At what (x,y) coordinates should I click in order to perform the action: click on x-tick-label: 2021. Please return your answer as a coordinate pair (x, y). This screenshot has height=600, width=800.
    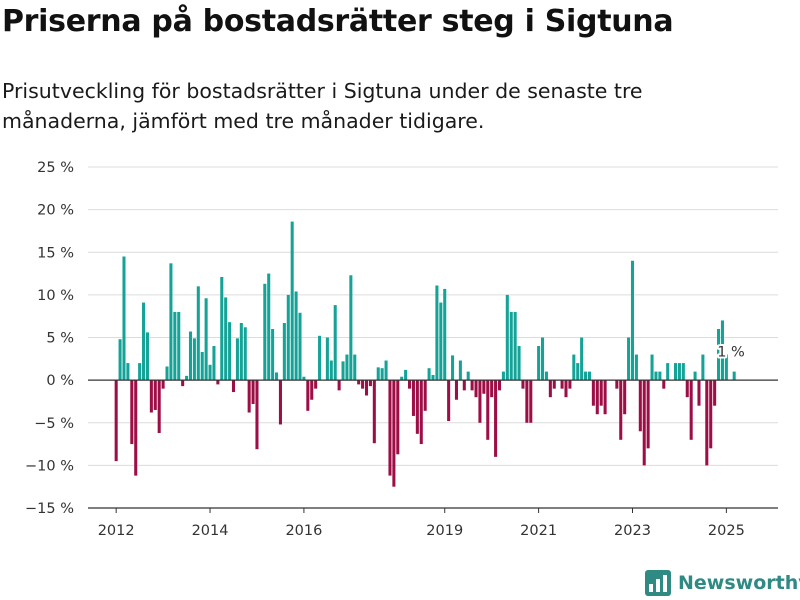
    Looking at the image, I should click on (538, 531).